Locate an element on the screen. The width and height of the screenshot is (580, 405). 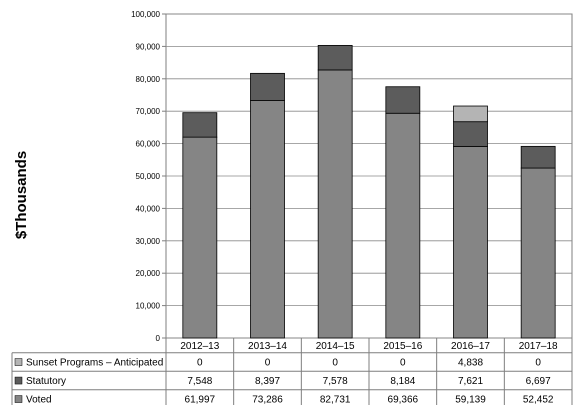
x-category-label: 2015–16 is located at coordinates (402, 346).